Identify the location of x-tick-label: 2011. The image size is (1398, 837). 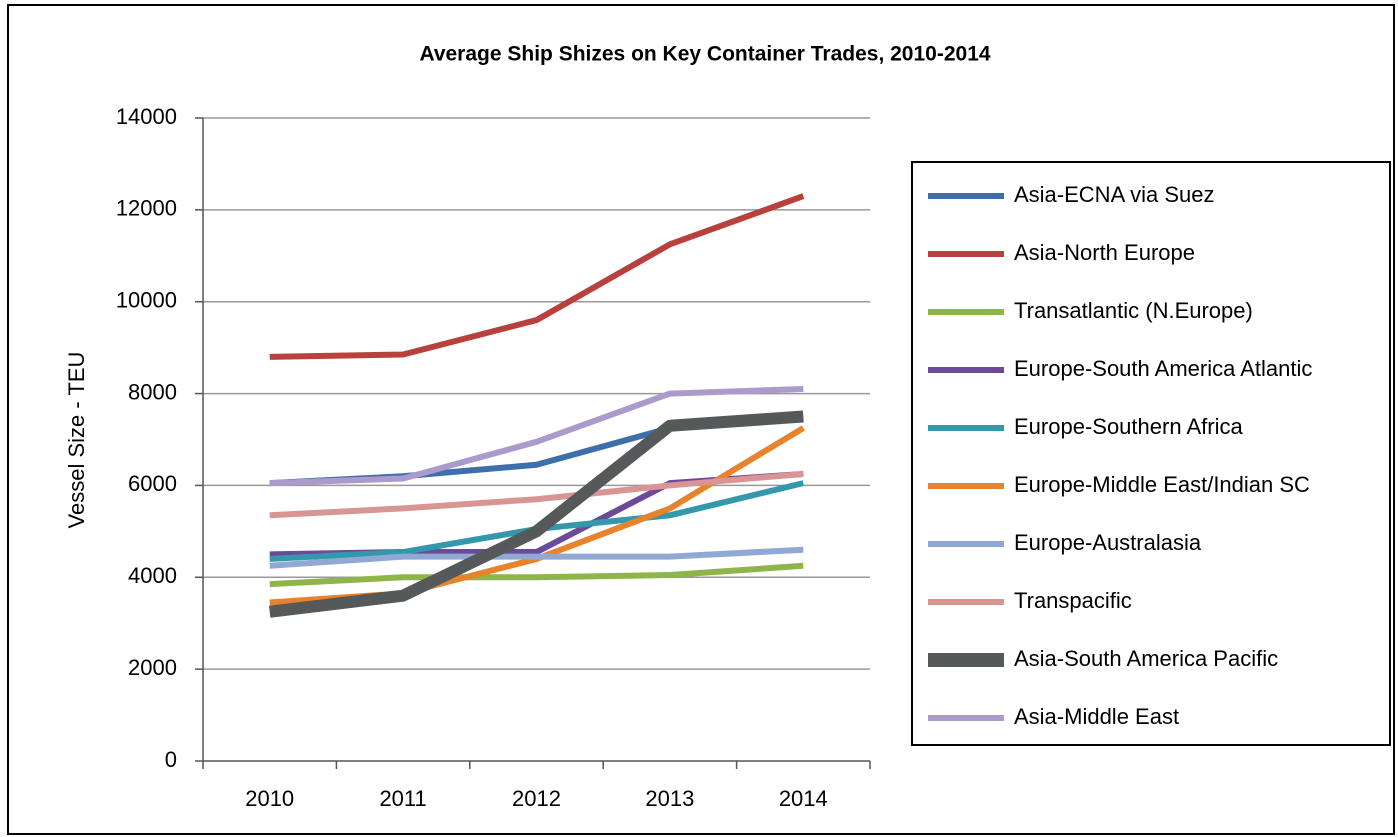
(402, 798).